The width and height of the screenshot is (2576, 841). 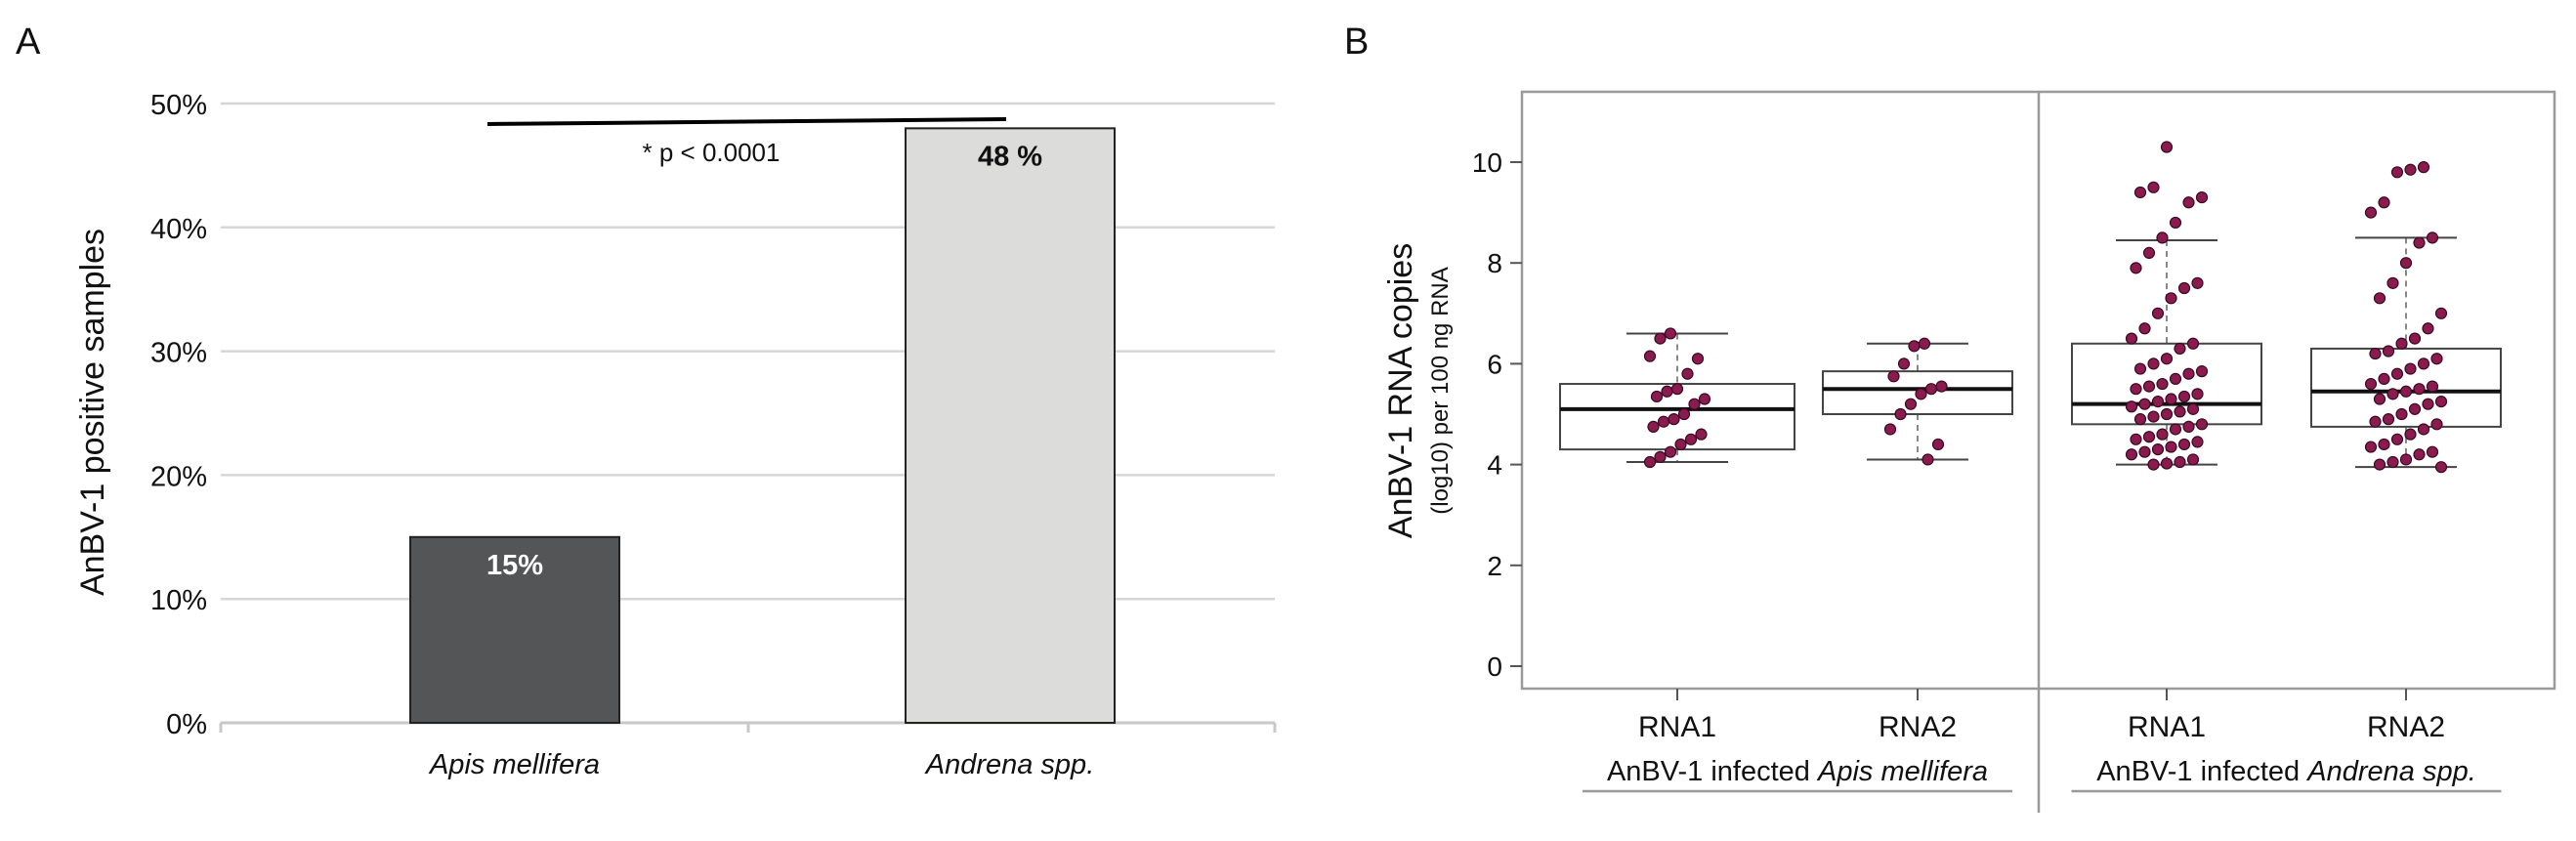 What do you see at coordinates (1400, 390) in the screenshot?
I see `panel-b-y-axis-label: AnBV-1 RNA copies` at bounding box center [1400, 390].